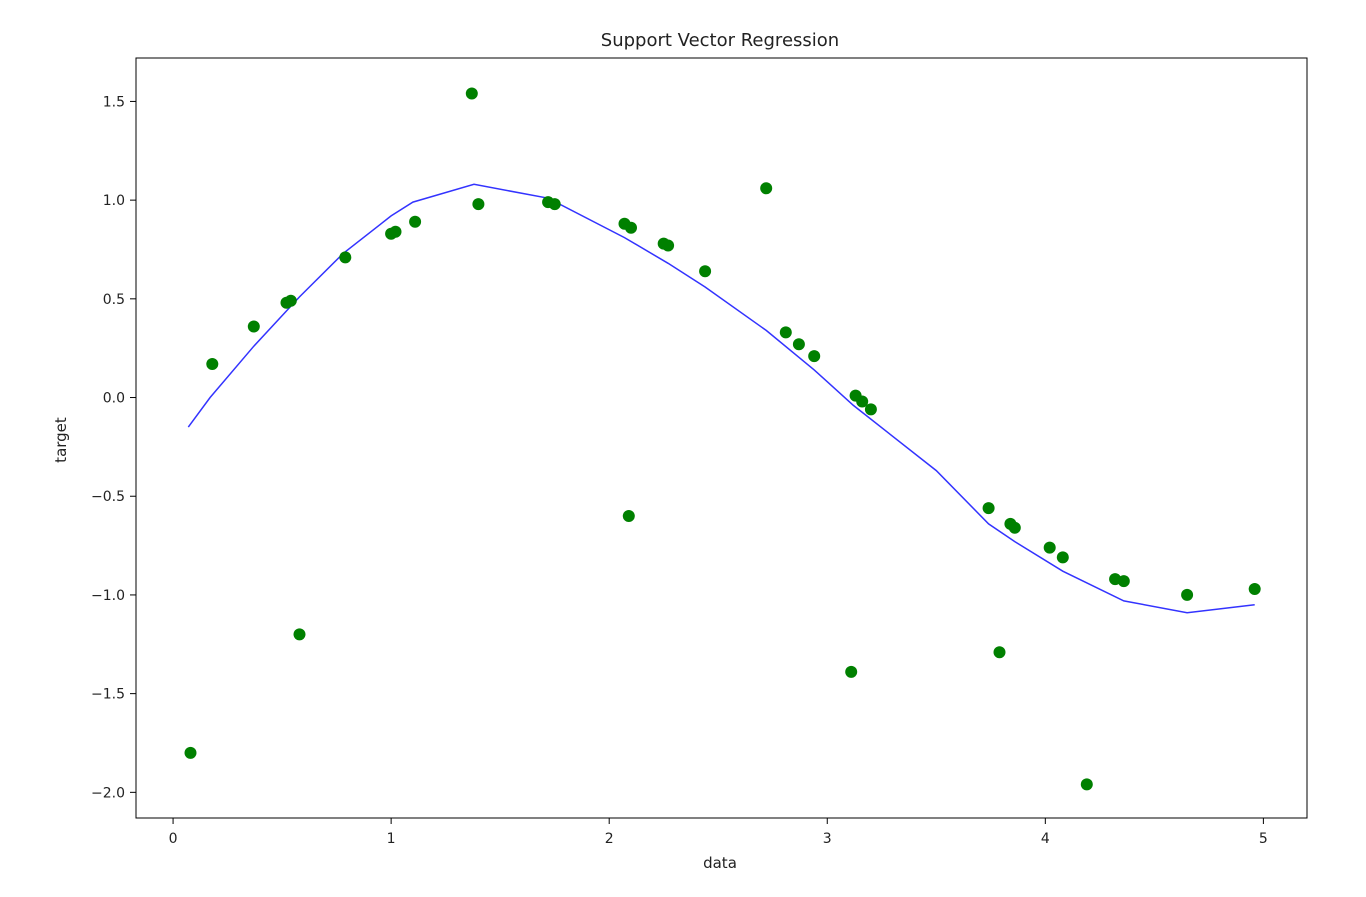  I want to click on x-tick-label: 1, so click(391, 839).